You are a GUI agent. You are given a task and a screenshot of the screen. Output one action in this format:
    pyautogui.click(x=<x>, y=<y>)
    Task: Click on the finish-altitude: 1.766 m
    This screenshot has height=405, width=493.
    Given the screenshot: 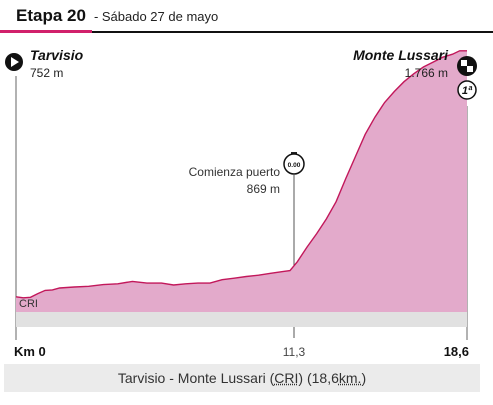 What is the action you would take?
    pyautogui.click(x=426, y=73)
    